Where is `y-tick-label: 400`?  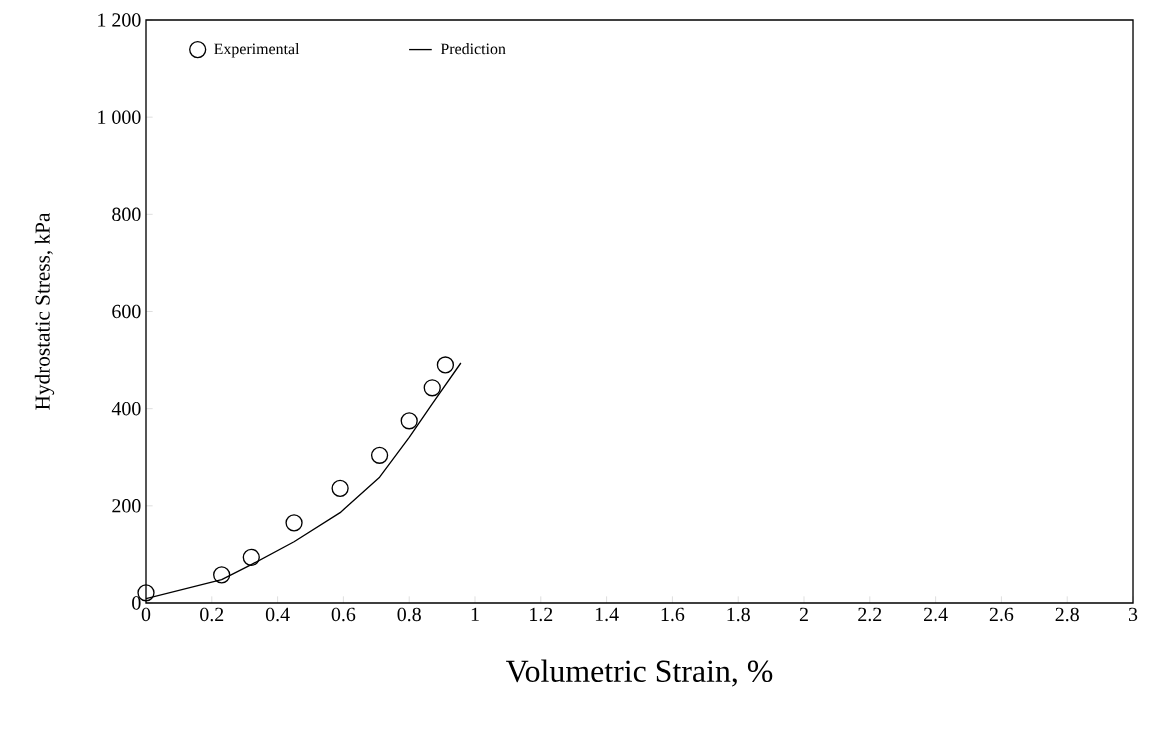
y-tick-label: 400 is located at coordinates (126, 408).